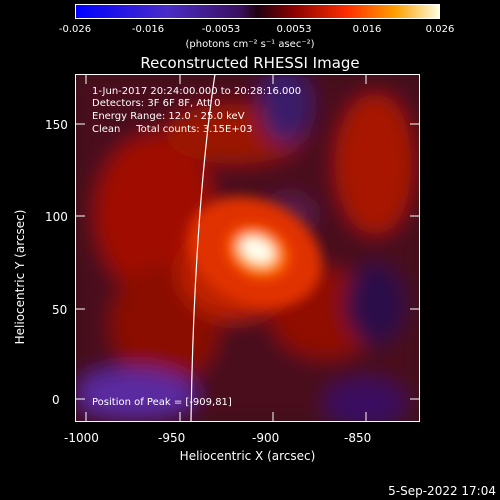 This screenshot has width=500, height=500. What do you see at coordinates (250, 63) in the screenshot?
I see `image-title: Reconstructed RHESSI Image` at bounding box center [250, 63].